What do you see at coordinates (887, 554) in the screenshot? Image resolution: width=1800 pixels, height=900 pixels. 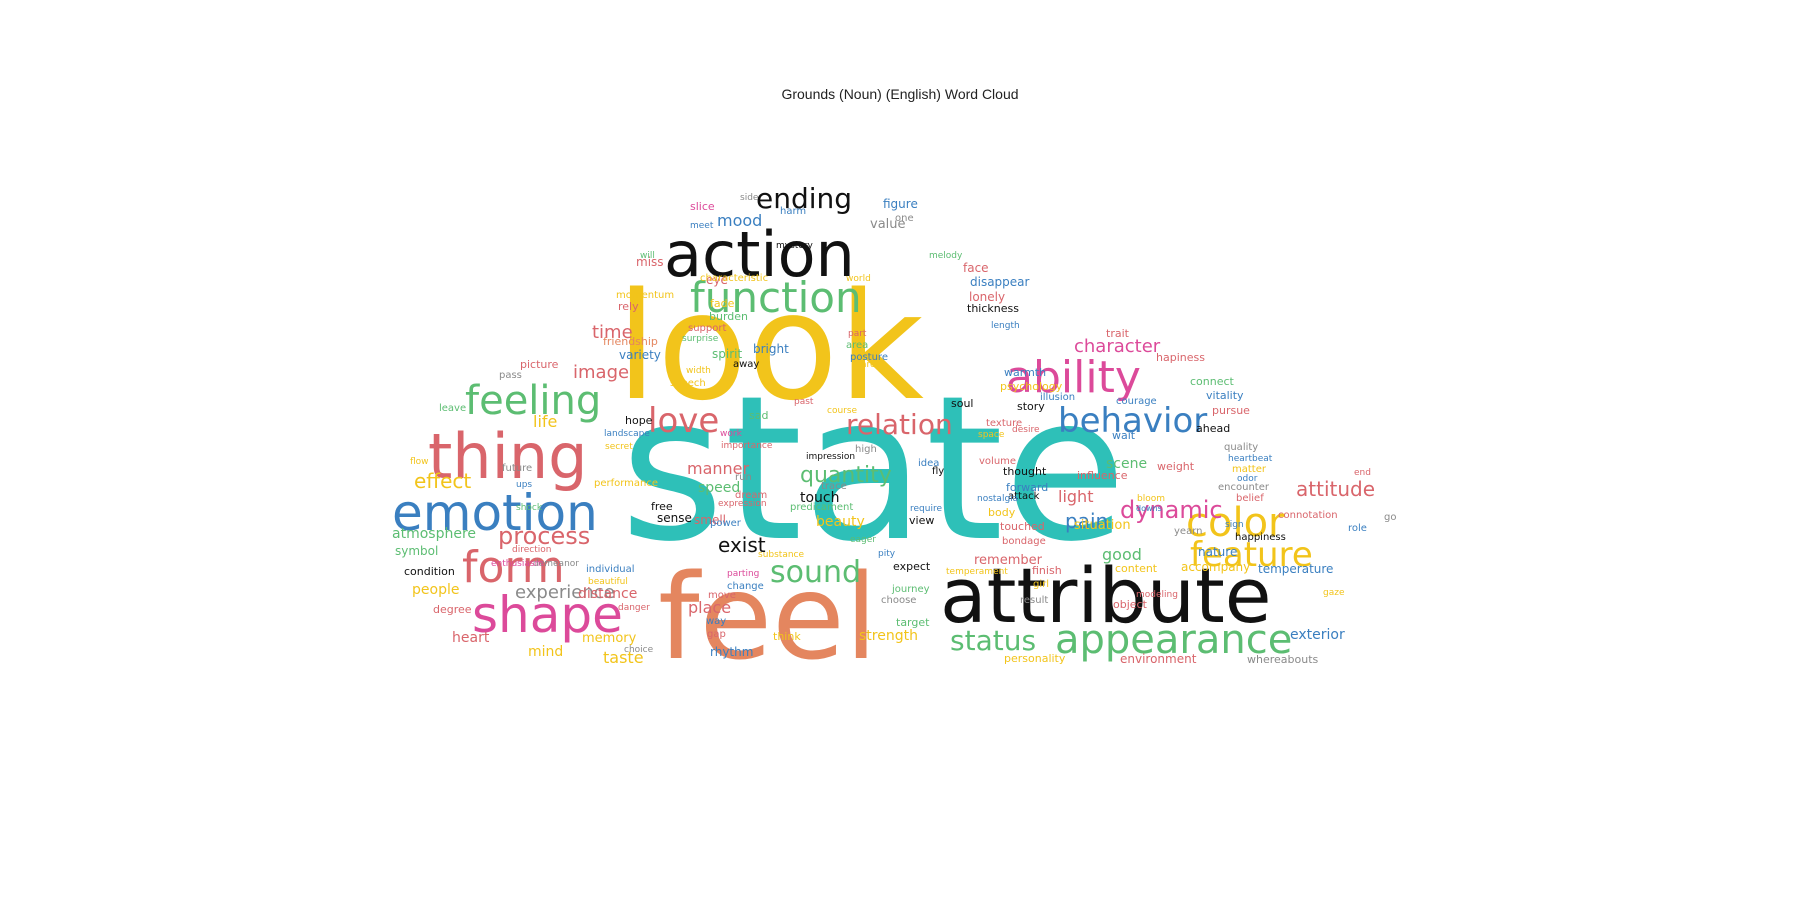 I see `word-pity: pity` at bounding box center [887, 554].